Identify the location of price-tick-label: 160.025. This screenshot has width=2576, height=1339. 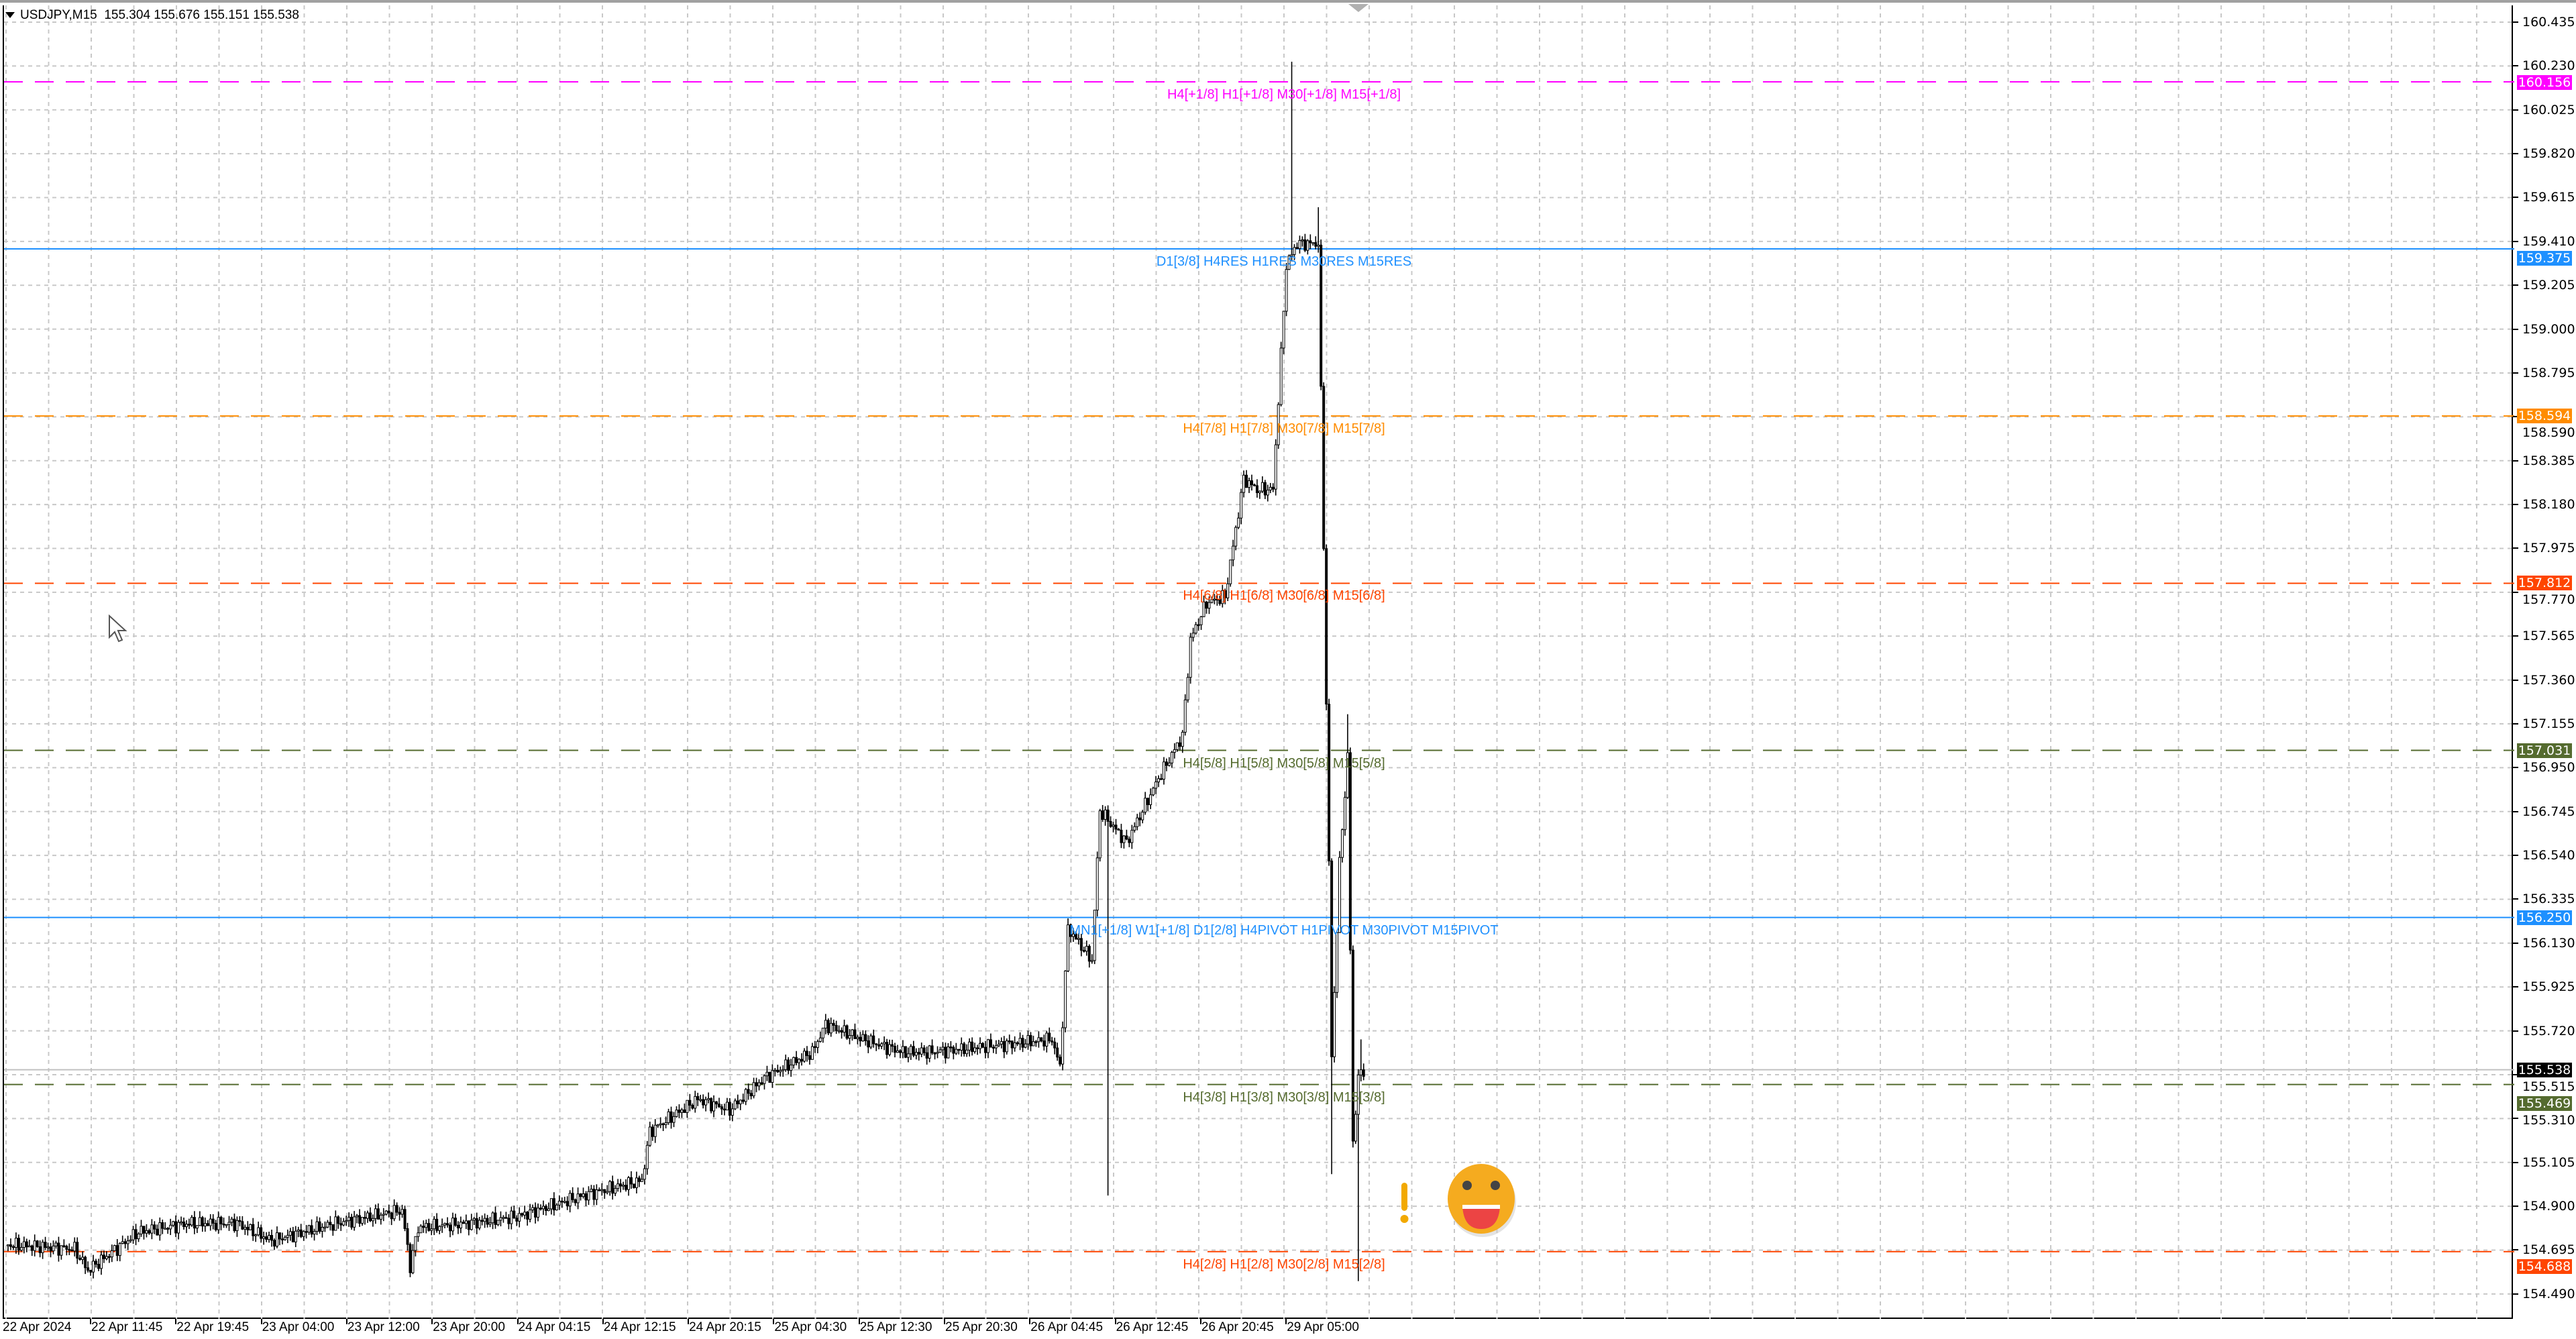
(2548, 109).